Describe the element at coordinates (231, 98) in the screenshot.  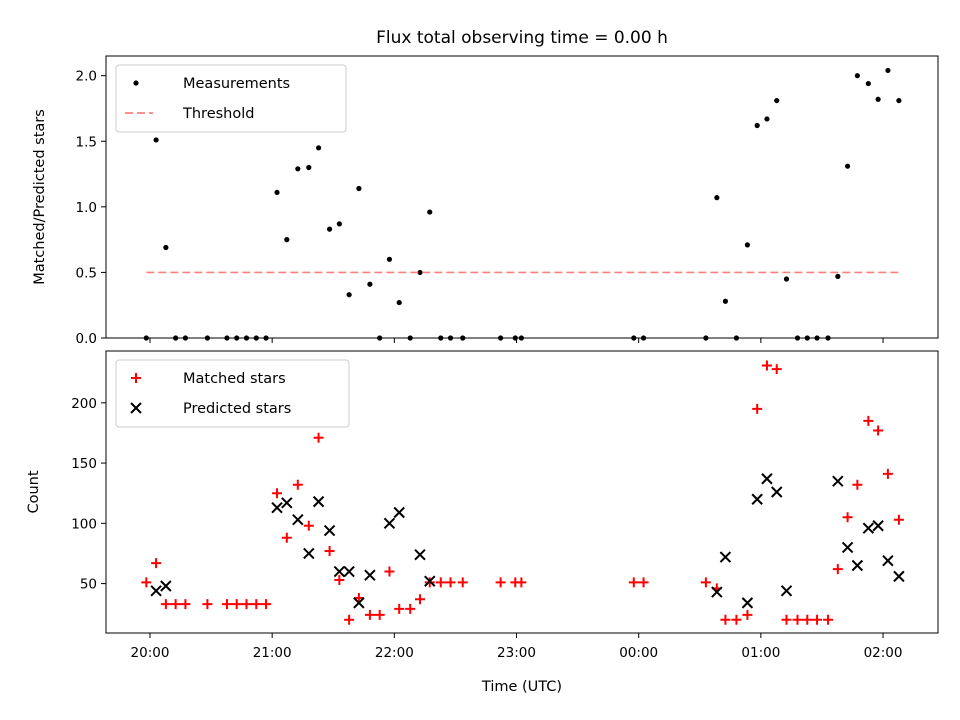
I see `legend: Measurements Threshold` at that location.